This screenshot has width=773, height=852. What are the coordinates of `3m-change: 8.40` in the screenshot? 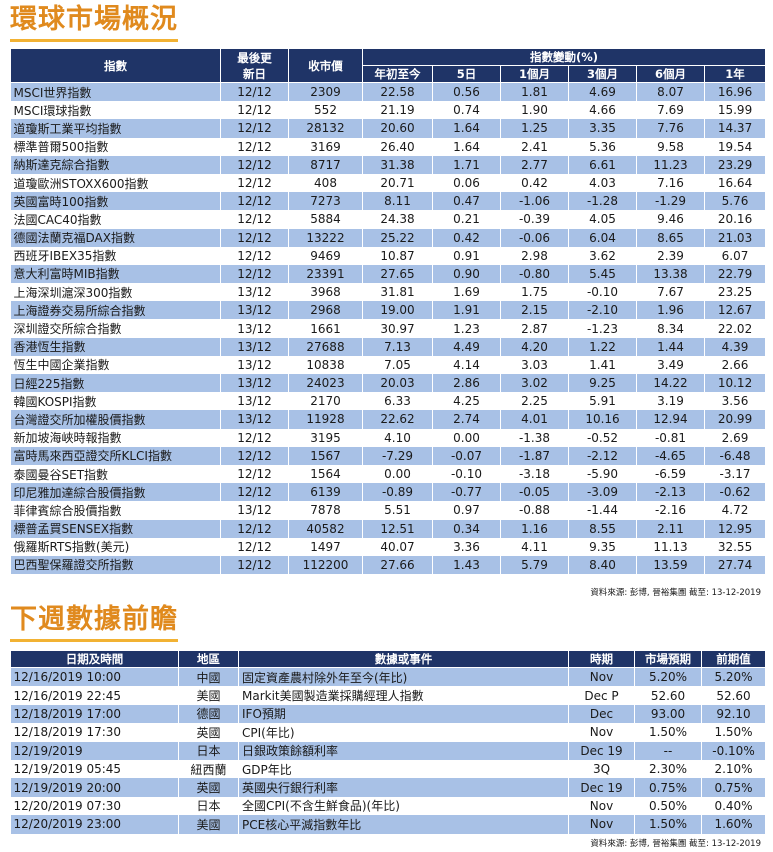 It's located at (602, 565).